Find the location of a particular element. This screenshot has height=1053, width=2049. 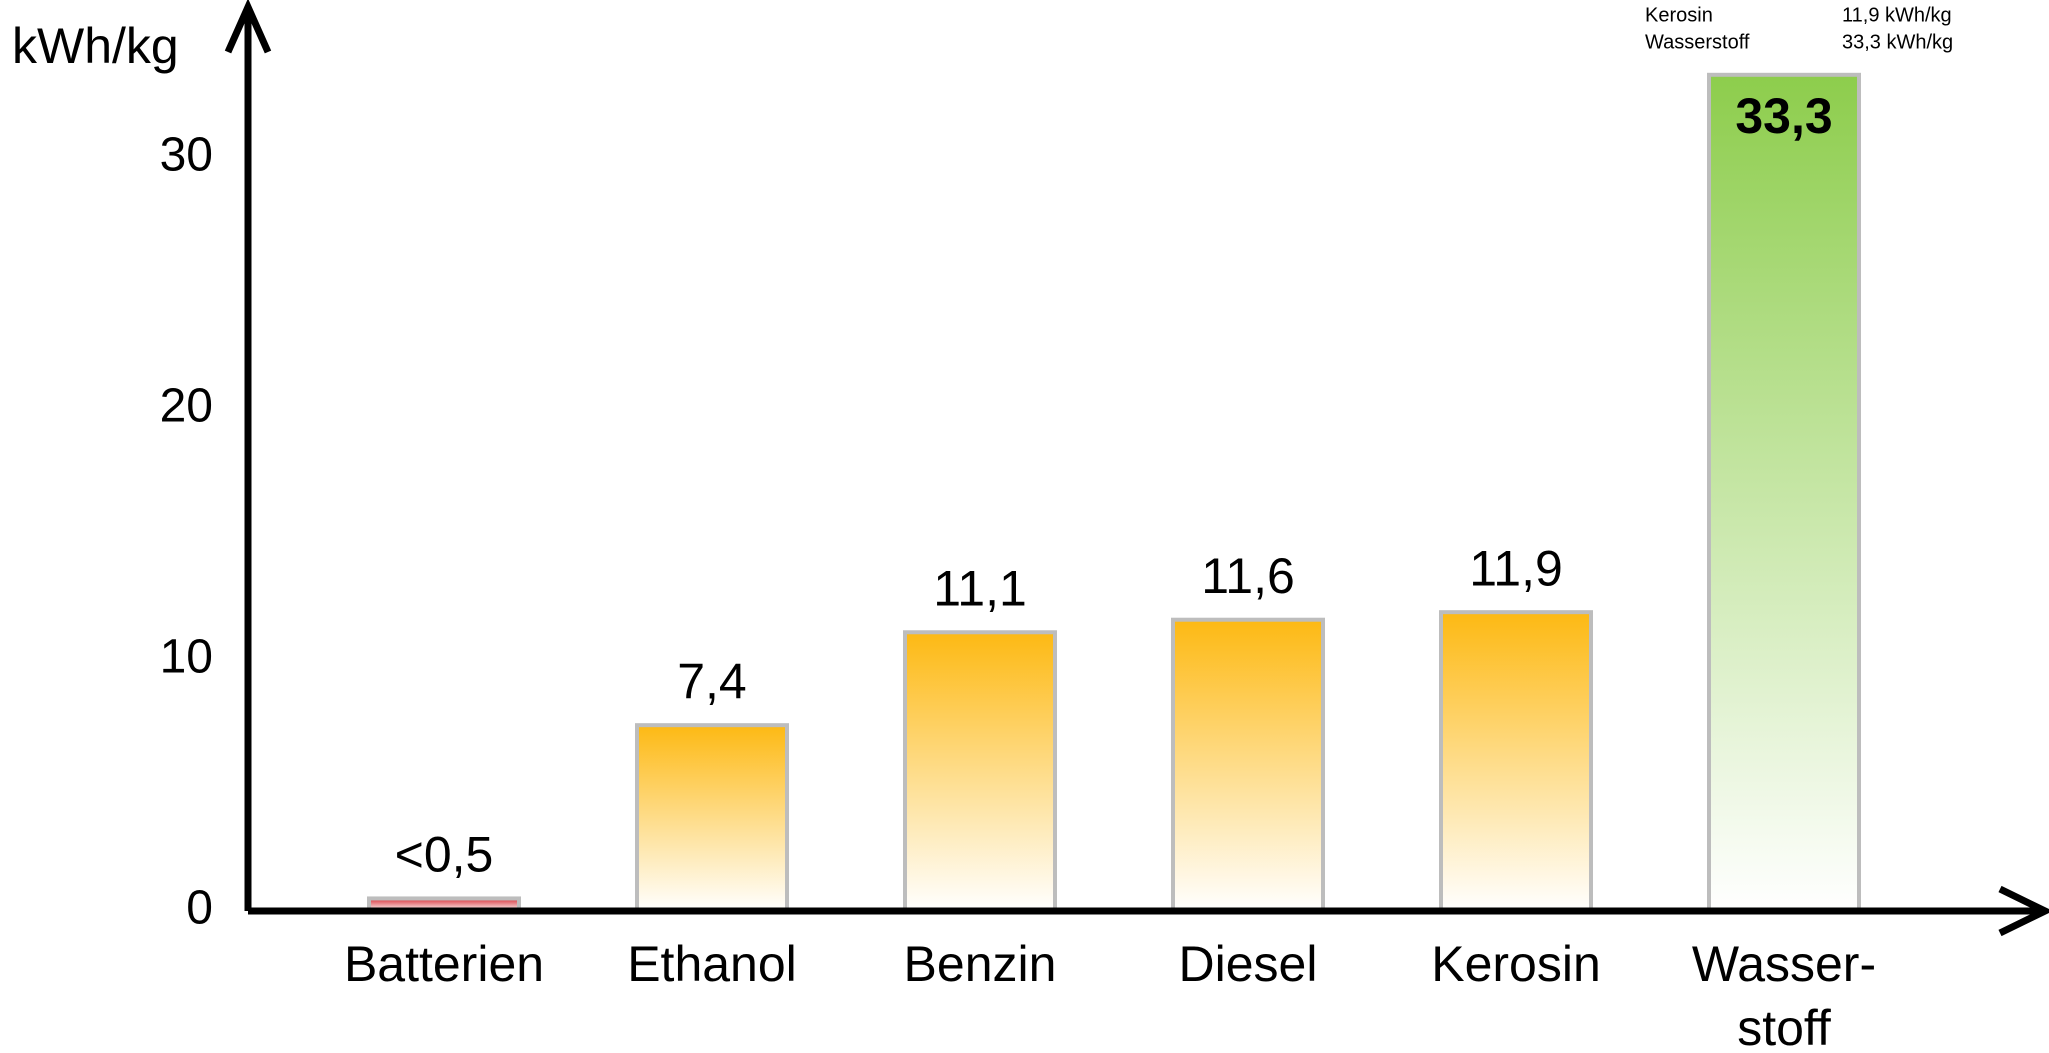

x-tick-label: Wasser-stoff is located at coordinates (1784, 994).